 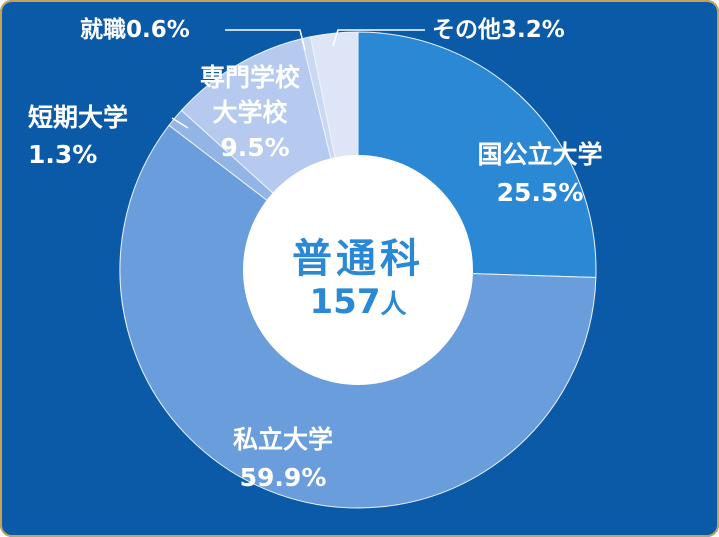 I want to click on slice-label: その他3.2%, so click(x=498, y=30).